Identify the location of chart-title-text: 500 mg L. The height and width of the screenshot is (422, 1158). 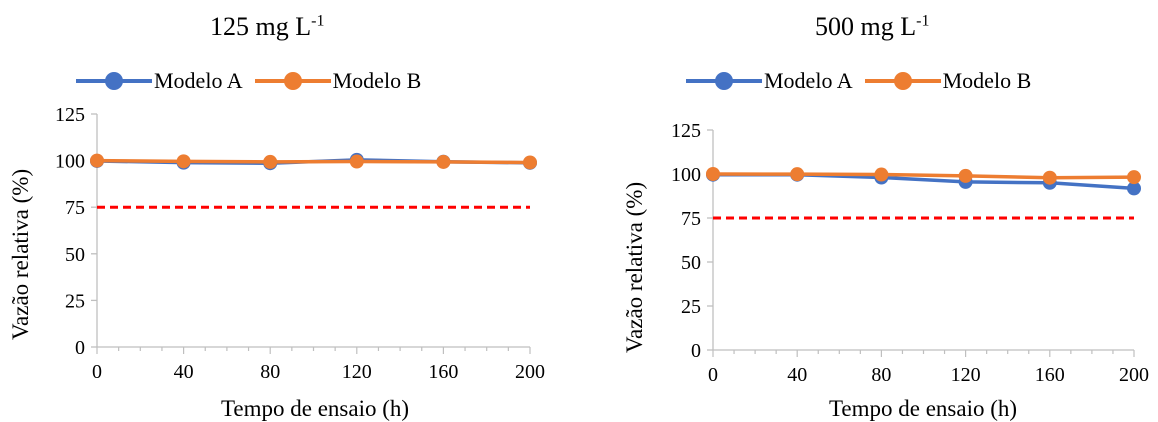
(866, 26).